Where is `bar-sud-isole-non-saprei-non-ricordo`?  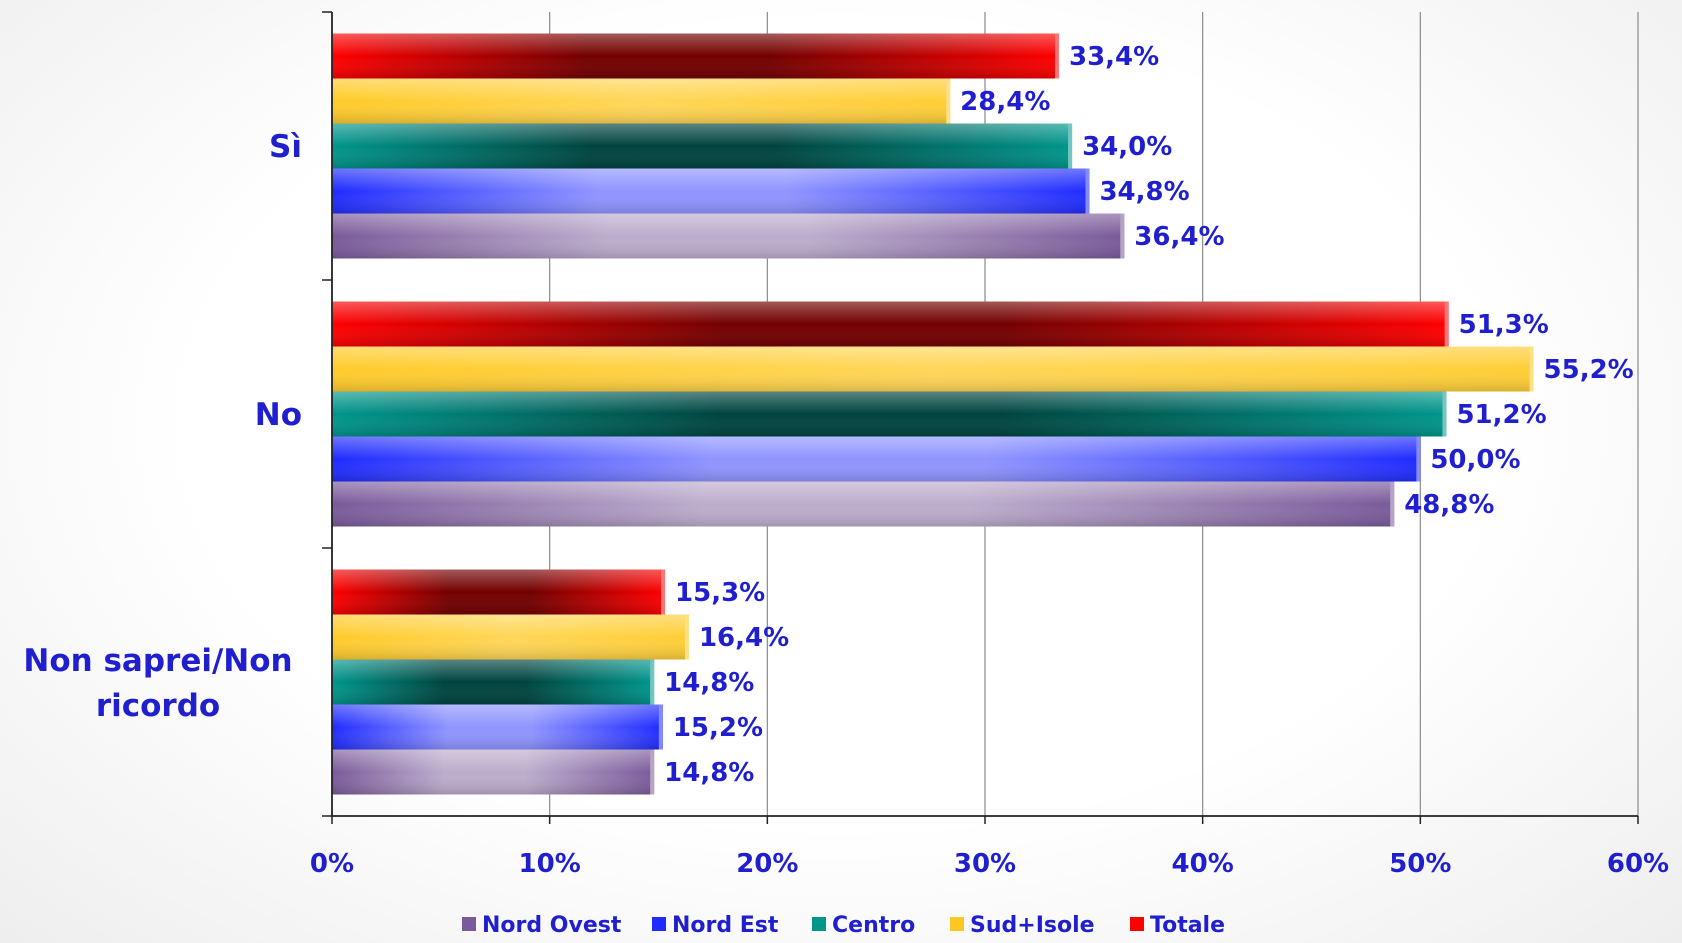
bar-sud-isole-non-saprei-non-ricordo is located at coordinates (510, 637).